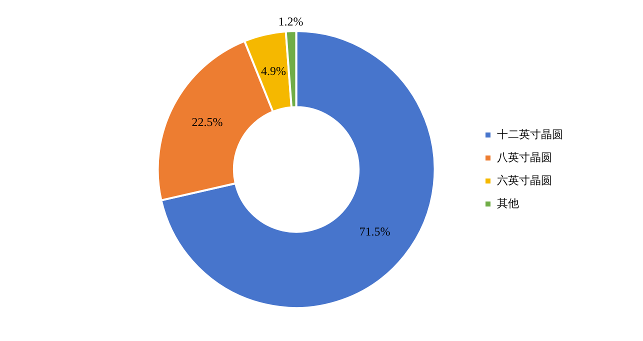  Describe the element at coordinates (524, 157) in the screenshot. I see `legend-label: 八英寸晶圆` at that location.